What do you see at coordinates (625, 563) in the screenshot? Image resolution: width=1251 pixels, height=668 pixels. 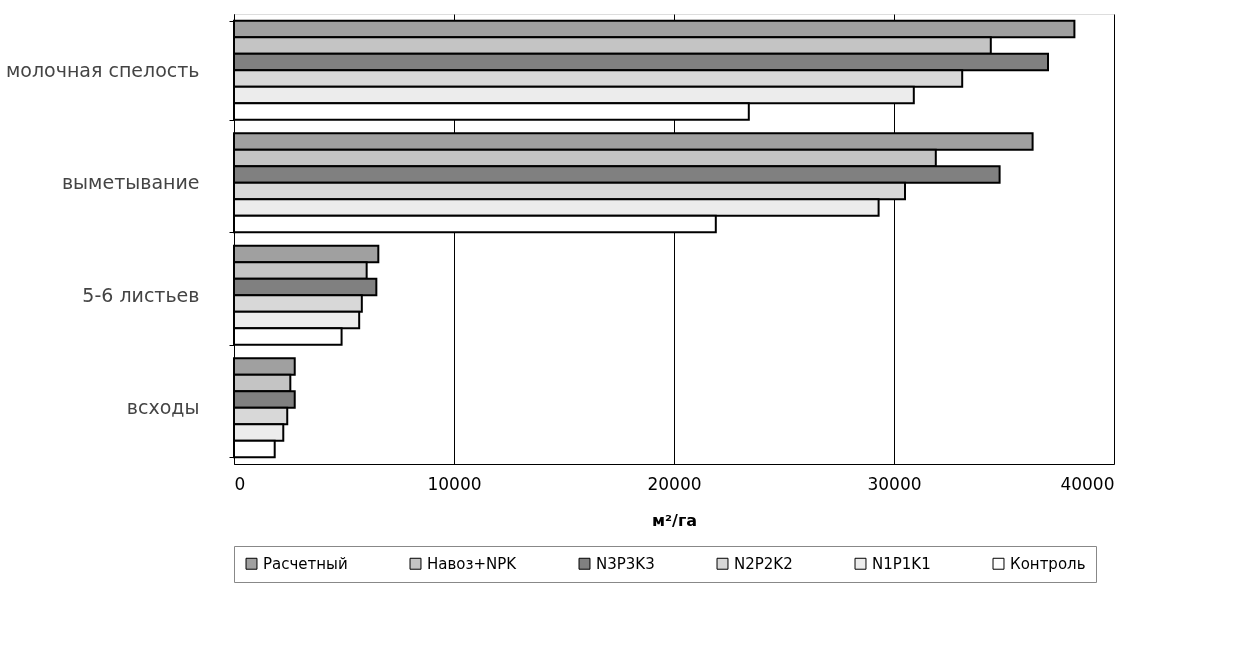 I see `legend-label: N3P3K3` at bounding box center [625, 563].